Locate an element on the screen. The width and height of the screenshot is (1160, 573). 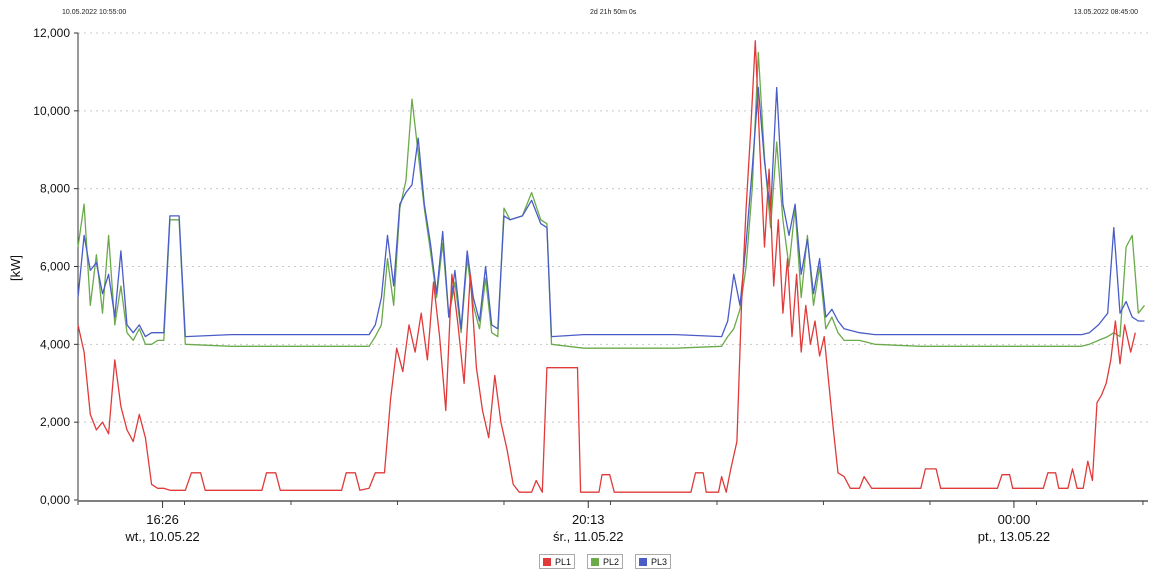
legend-swatch-pl3 is located at coordinates (643, 561).